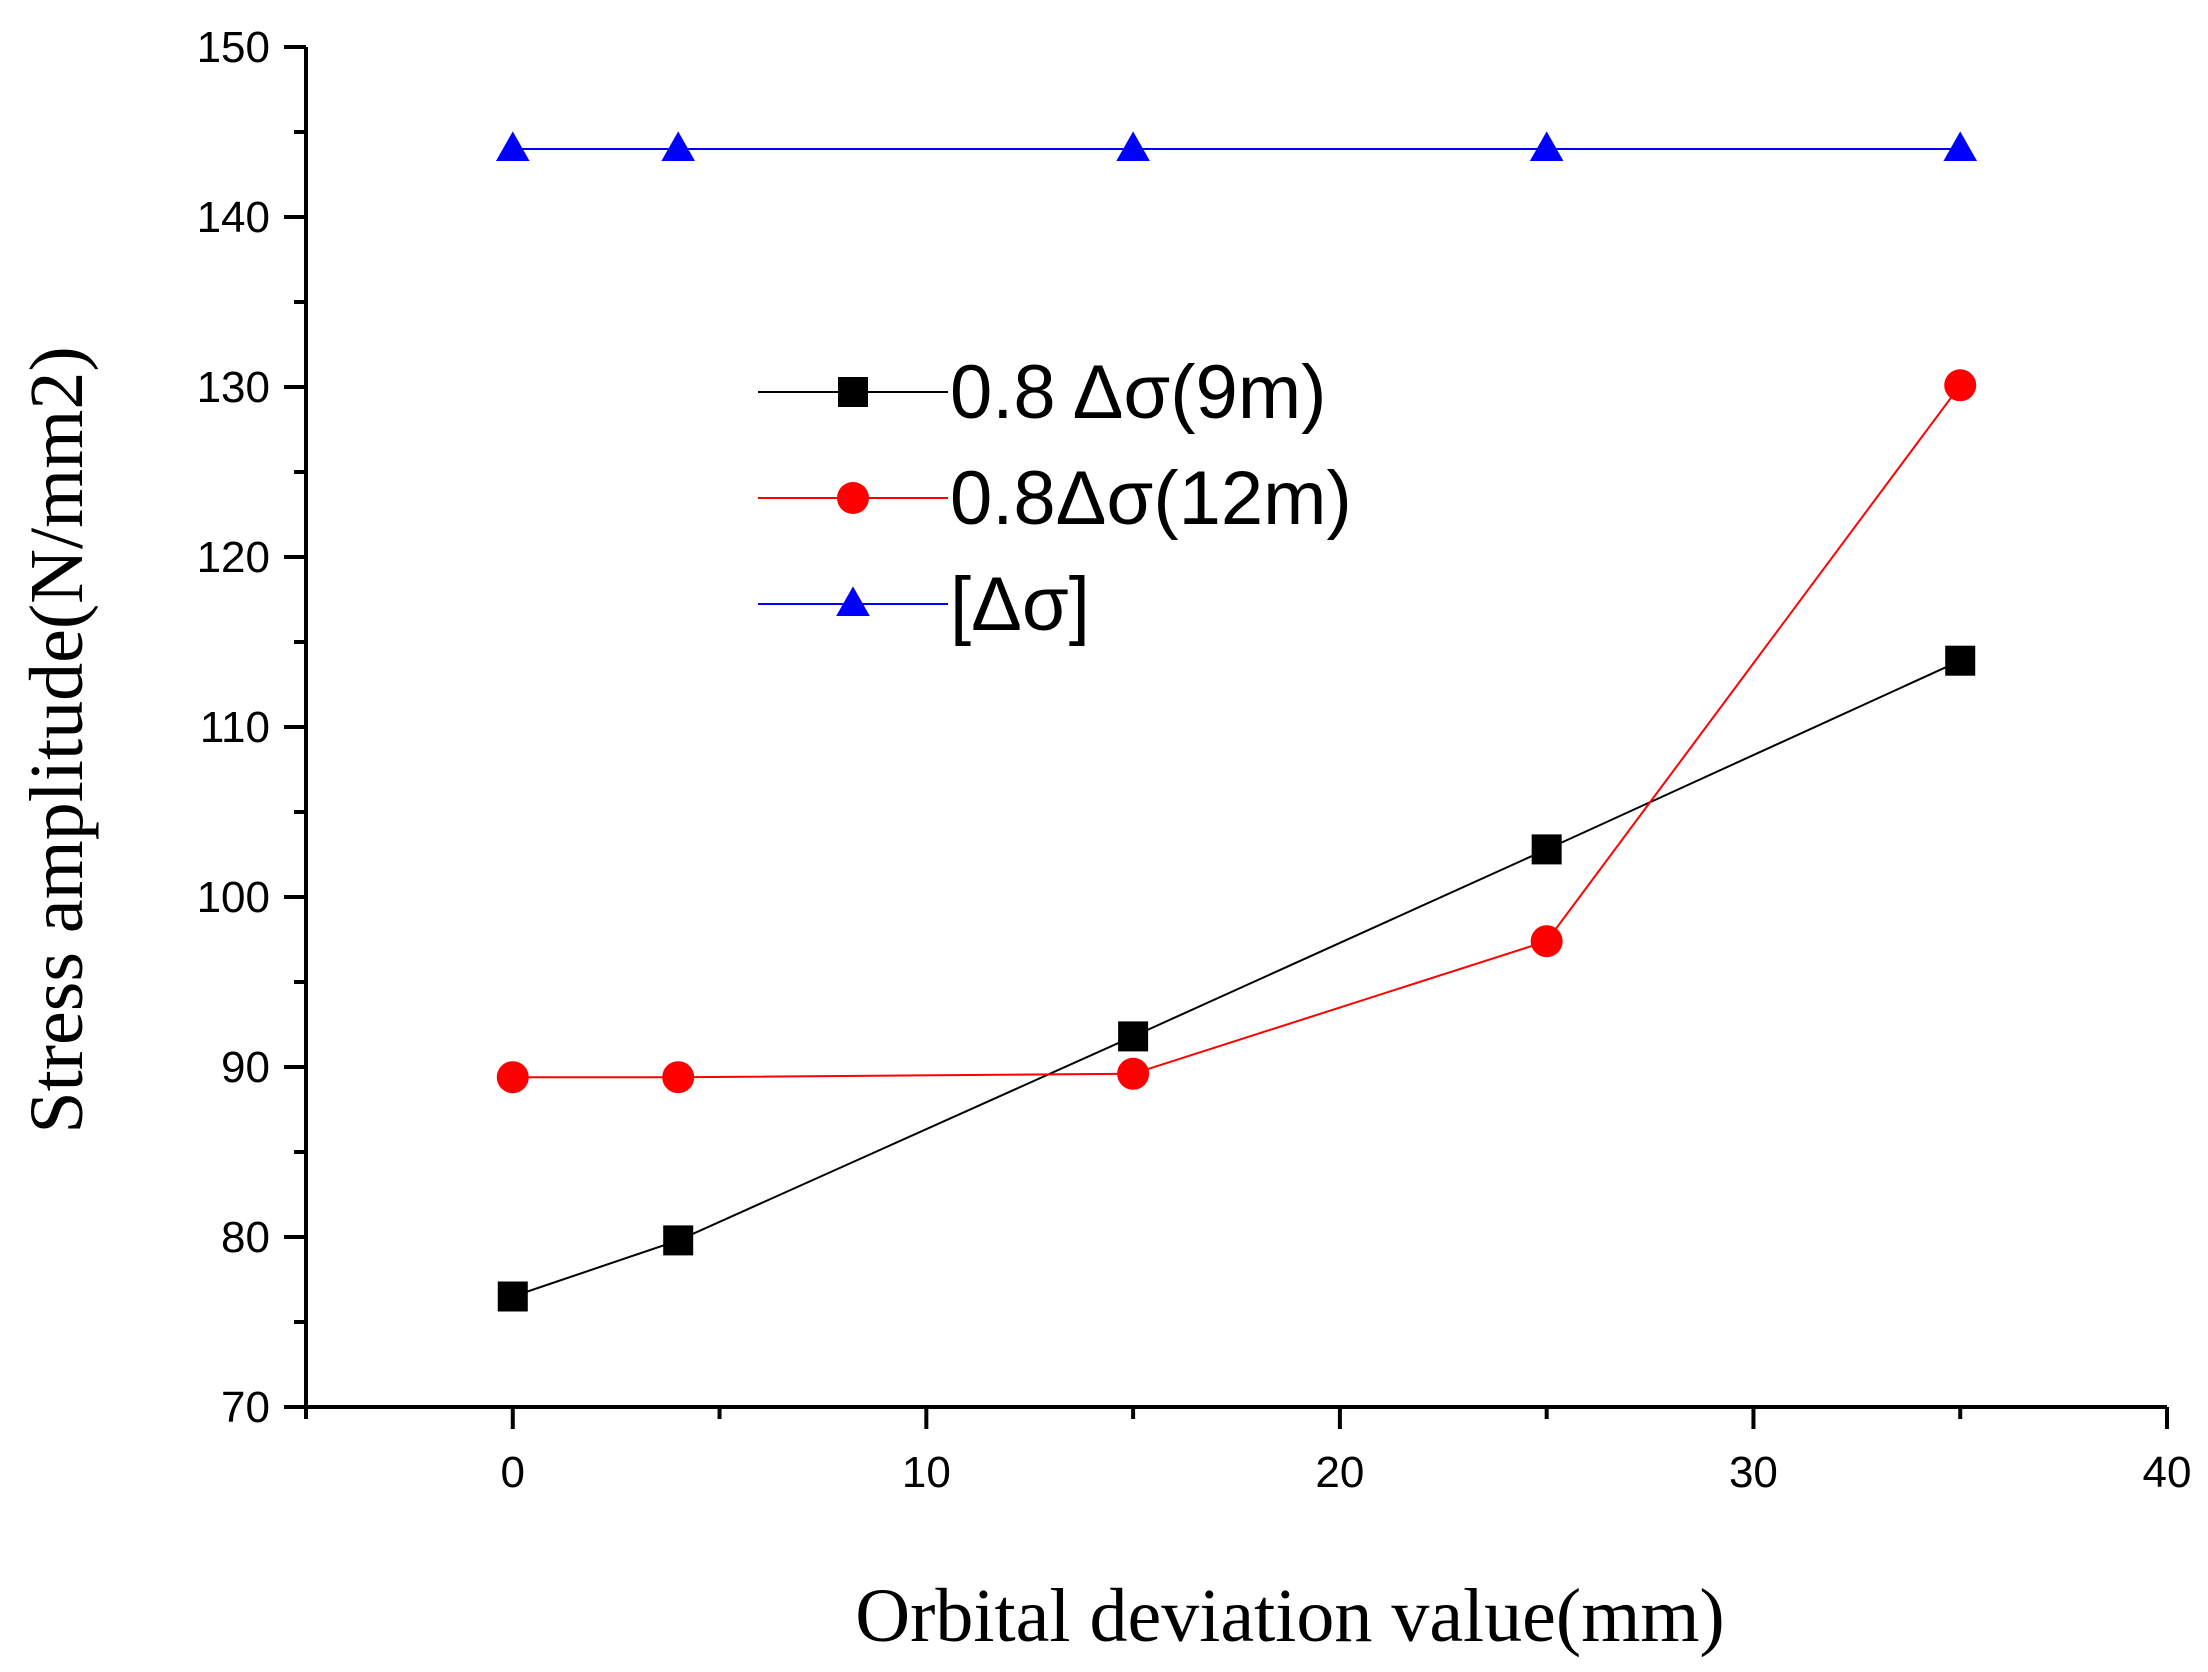 Image resolution: width=2208 pixels, height=1672 pixels. I want to click on y-tick-label: 150, so click(233, 47).